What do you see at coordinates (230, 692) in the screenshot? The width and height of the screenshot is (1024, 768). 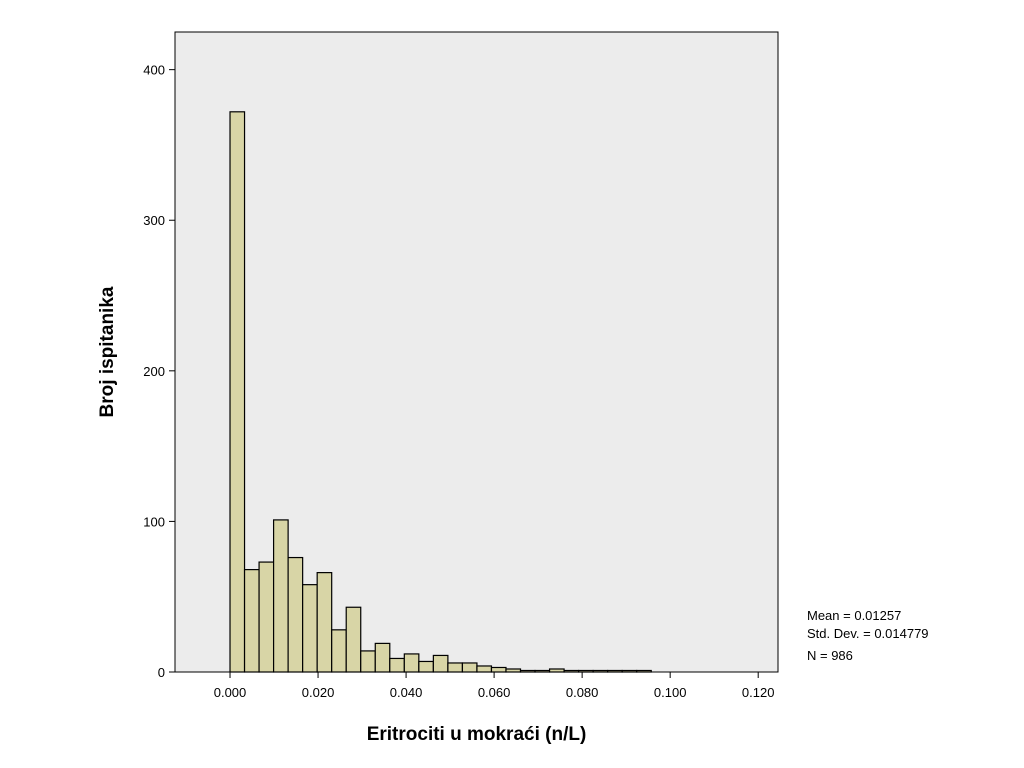 I see `x-tick-label: 0.000` at bounding box center [230, 692].